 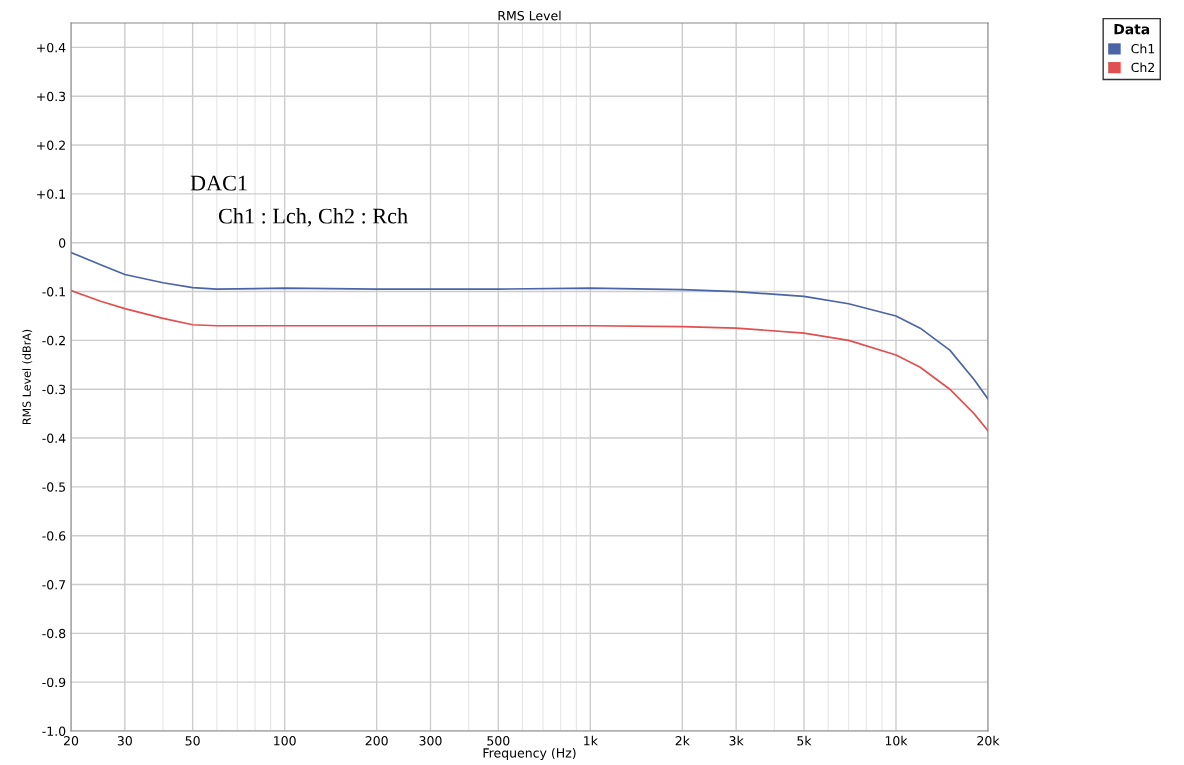 What do you see at coordinates (1132, 29) in the screenshot?
I see `legend-title: Data` at bounding box center [1132, 29].